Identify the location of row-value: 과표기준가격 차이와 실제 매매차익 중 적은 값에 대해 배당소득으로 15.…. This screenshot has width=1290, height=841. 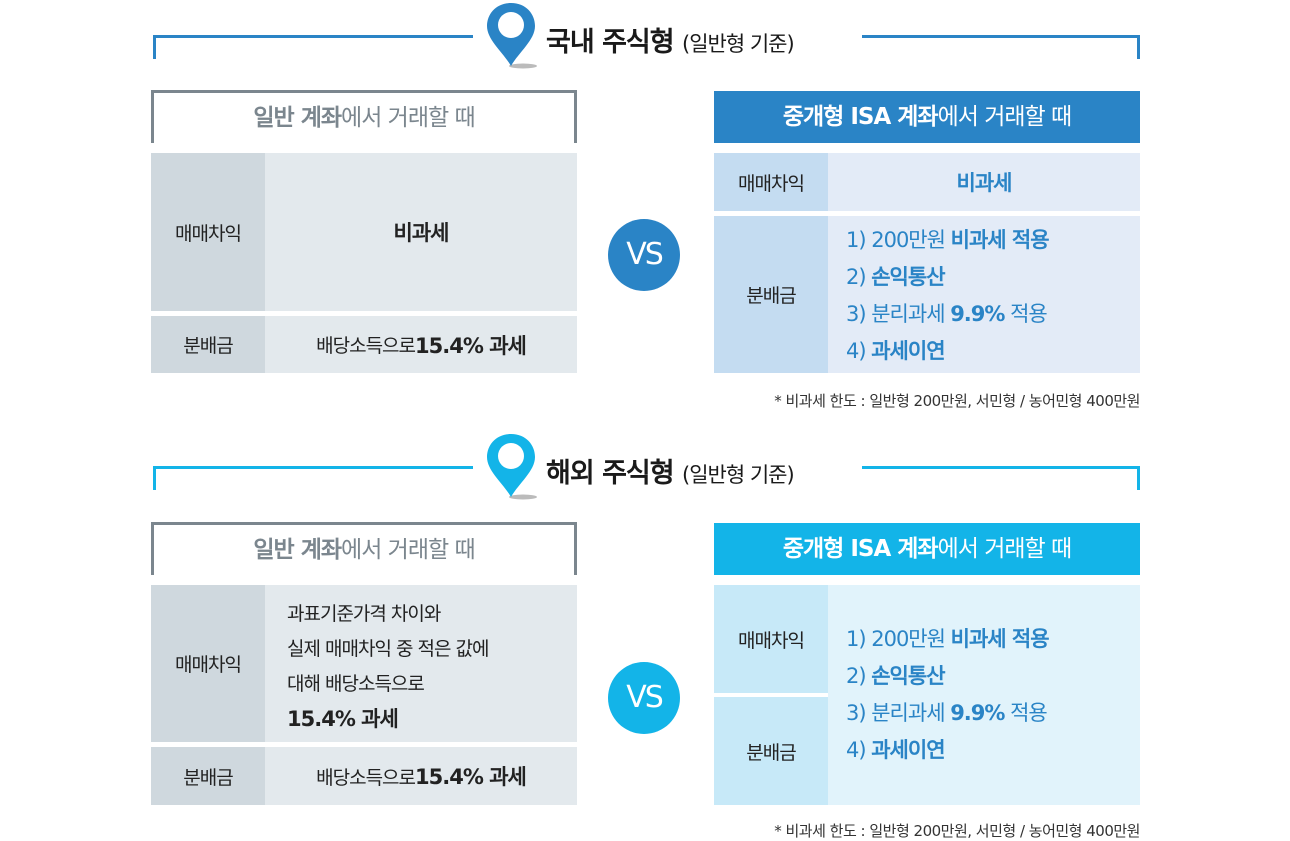
(421, 663).